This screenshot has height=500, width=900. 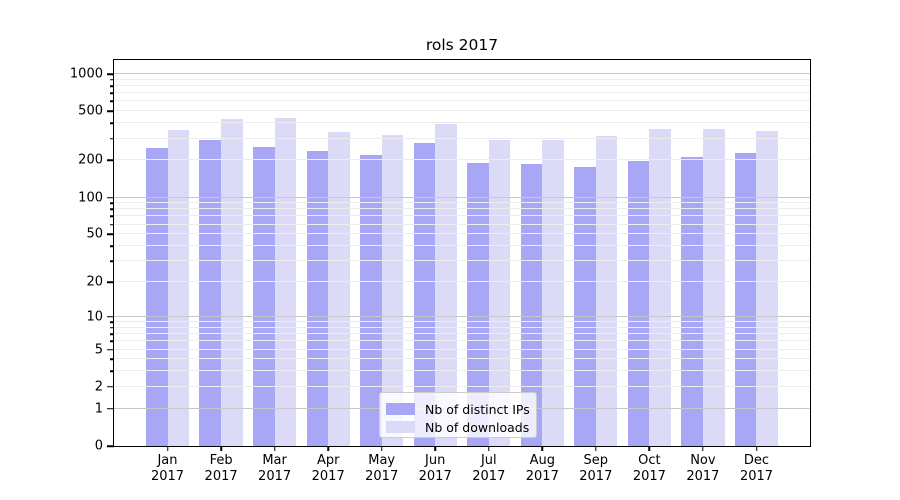 What do you see at coordinates (499, 292) in the screenshot?
I see `bar-downloads-jul` at bounding box center [499, 292].